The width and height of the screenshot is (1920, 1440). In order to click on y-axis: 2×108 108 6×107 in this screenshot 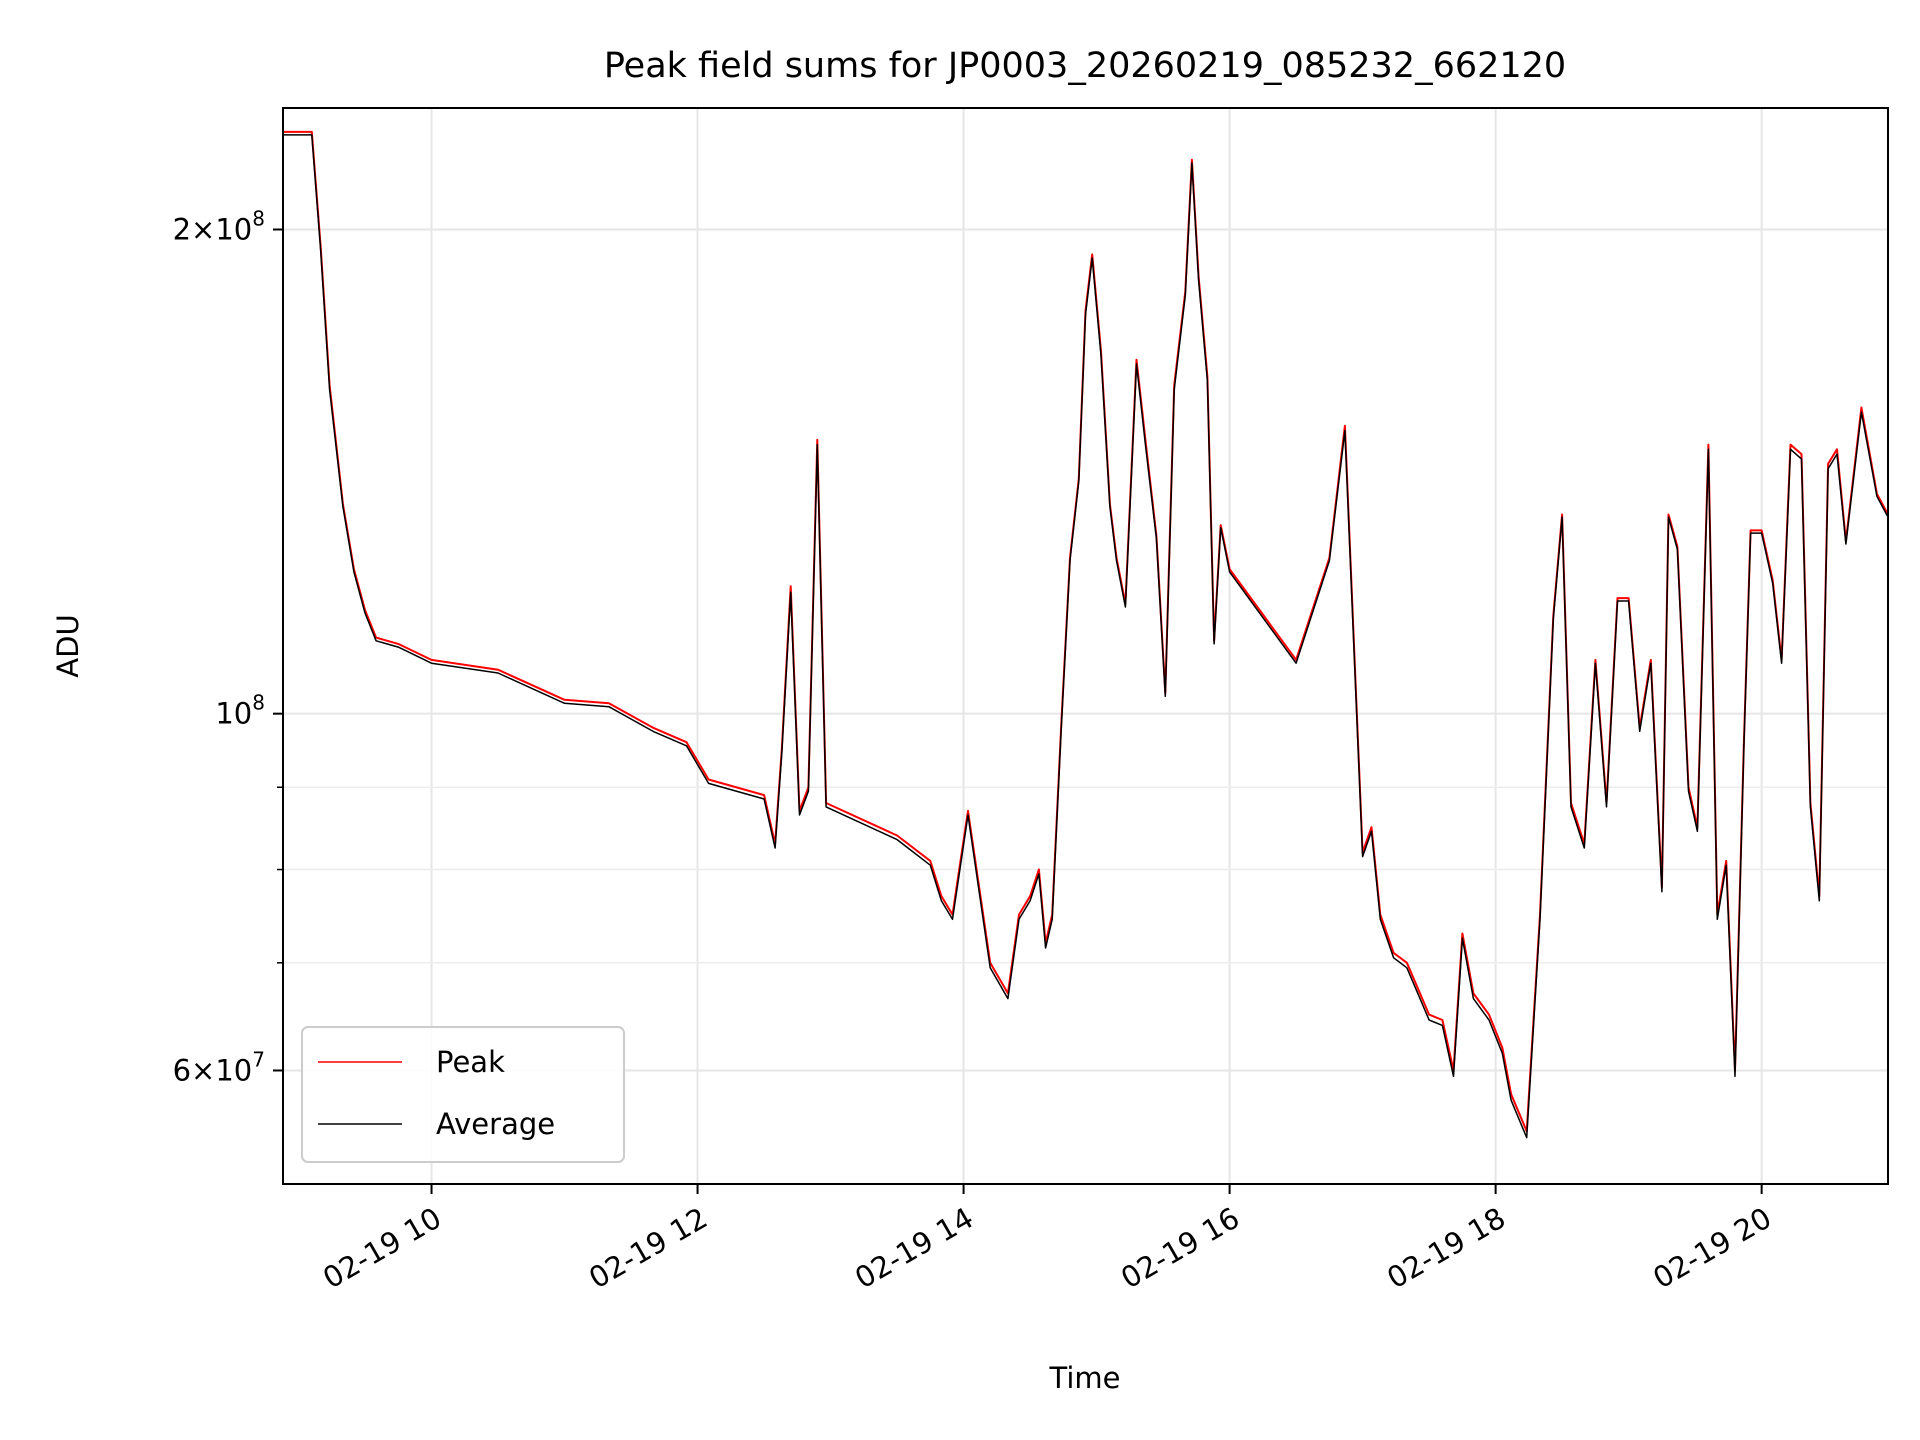, I will do `click(228, 647)`.